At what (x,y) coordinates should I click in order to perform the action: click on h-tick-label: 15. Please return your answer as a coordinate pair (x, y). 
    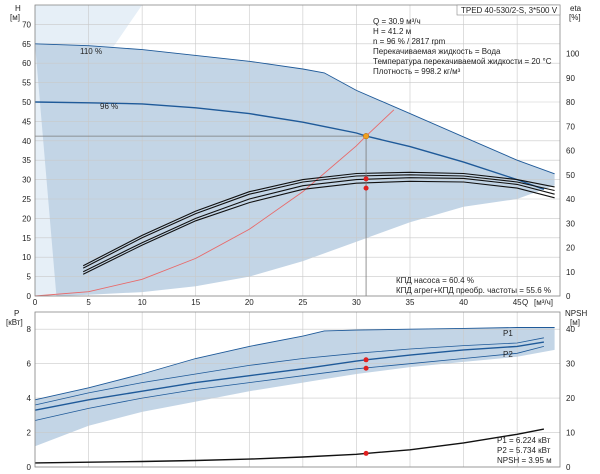
    Looking at the image, I should click on (26, 238).